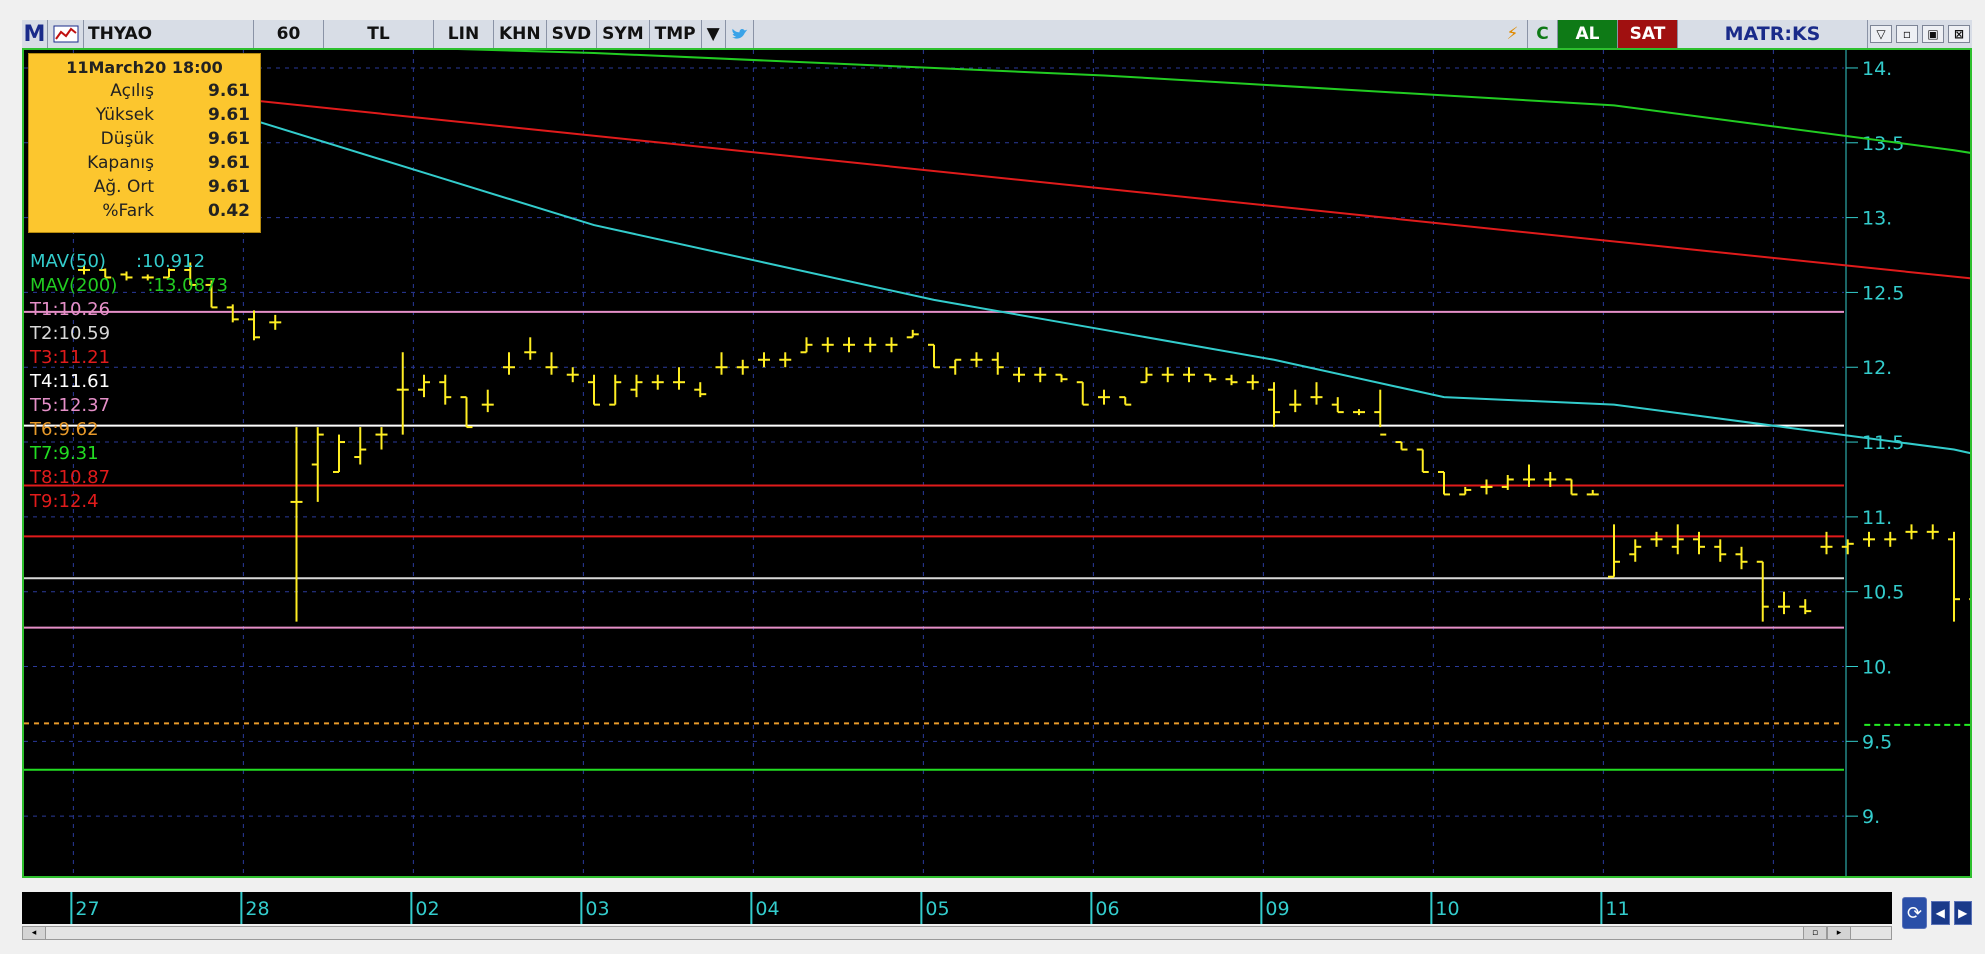 This screenshot has height=954, width=1985. Describe the element at coordinates (127, 139) in the screenshot. I see `info-label: Düşük` at that location.